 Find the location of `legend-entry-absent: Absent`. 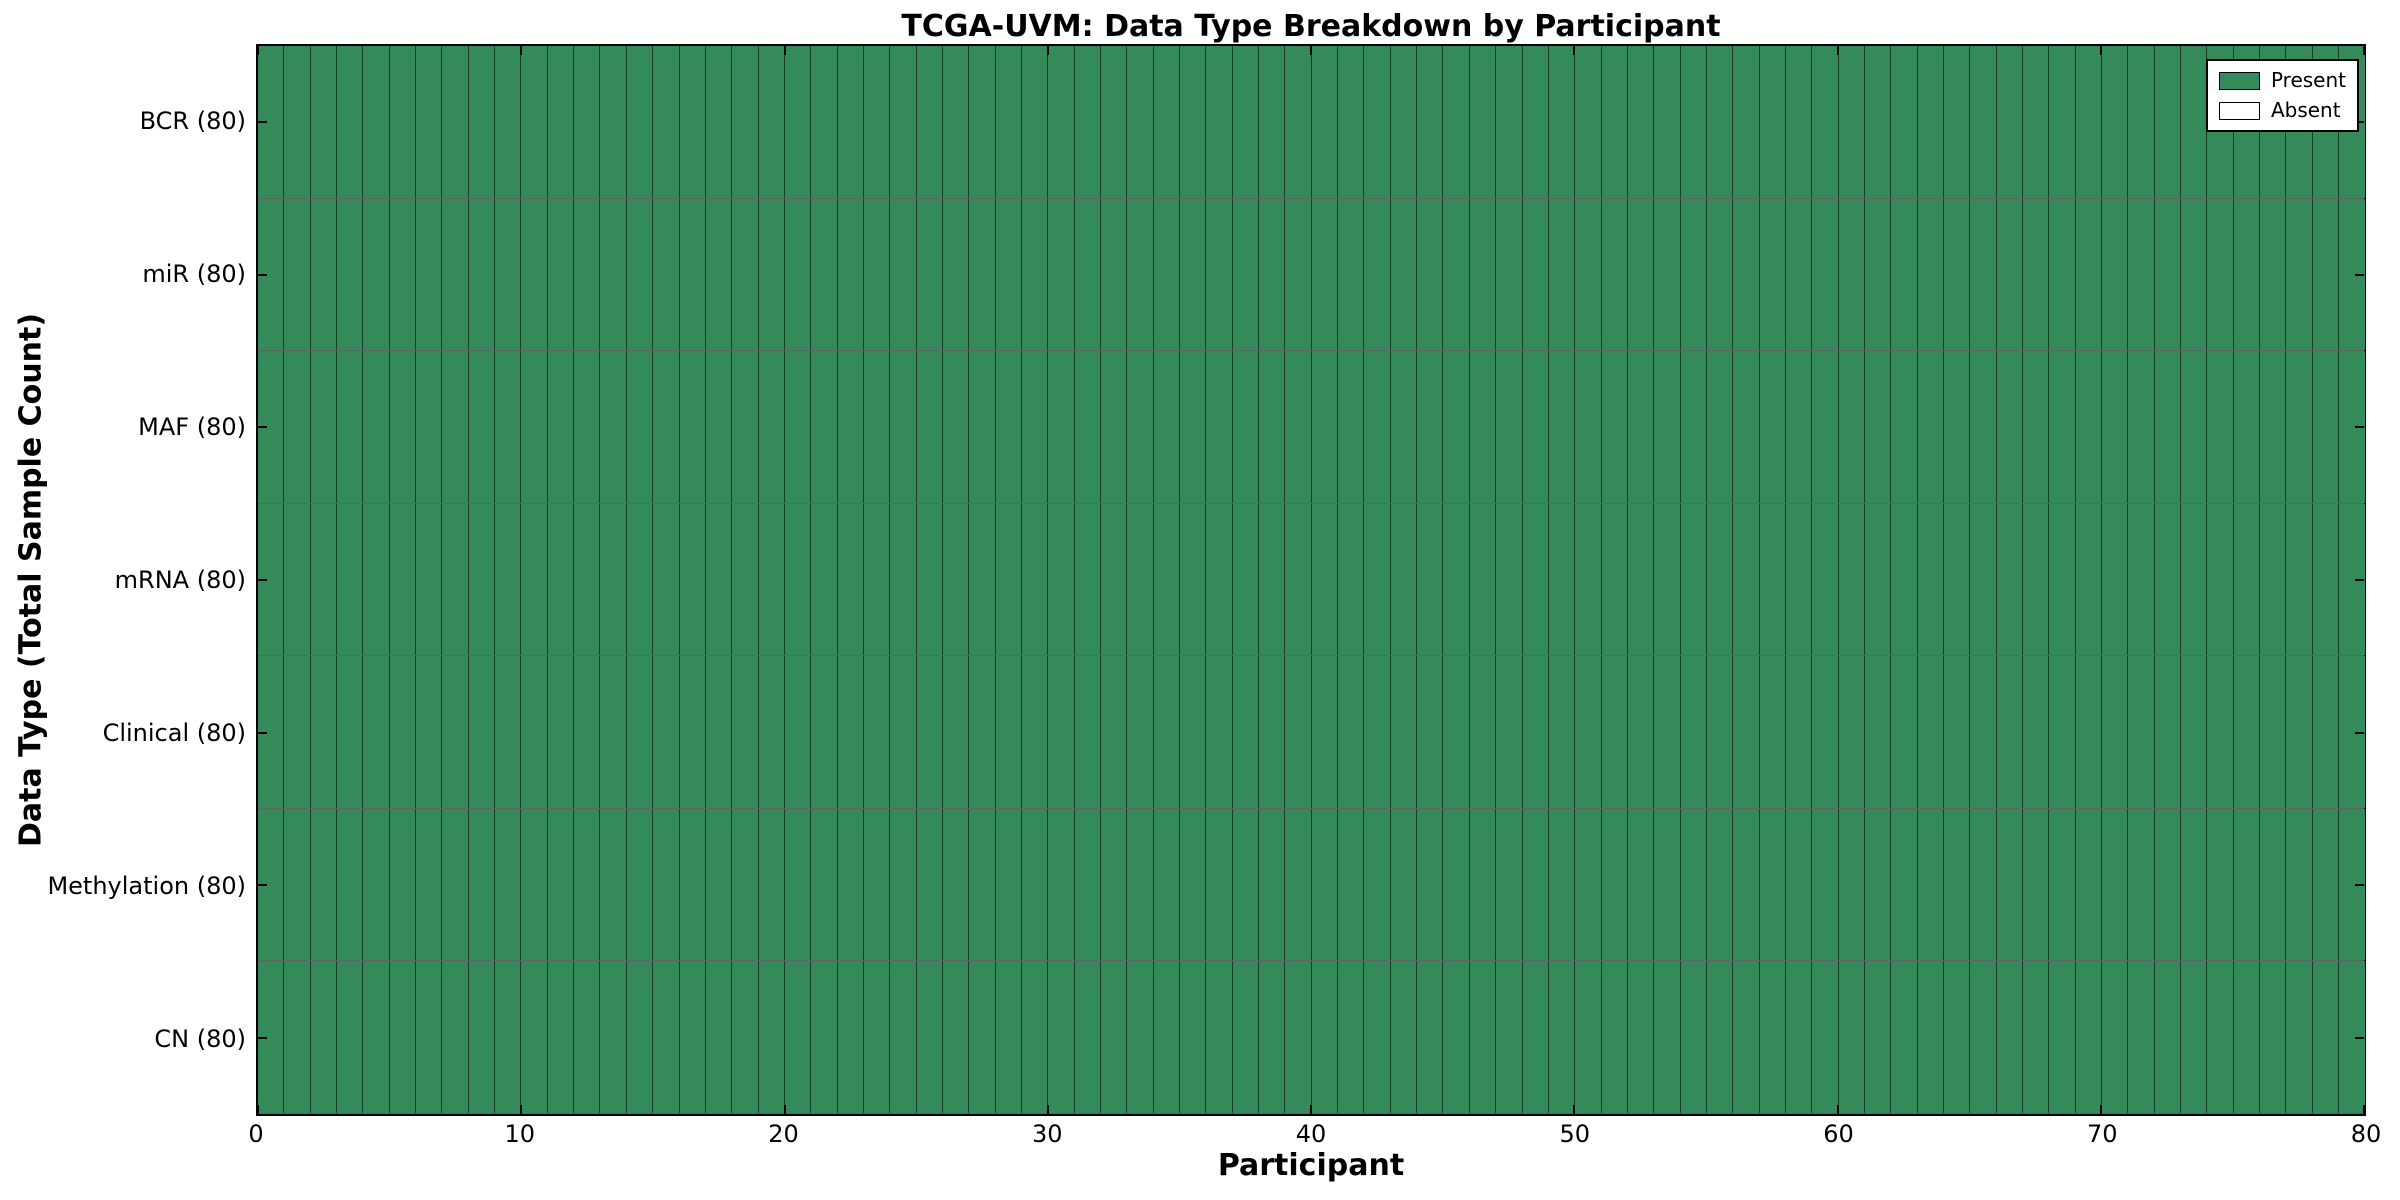

legend-entry-absent: Absent is located at coordinates (2282, 110).